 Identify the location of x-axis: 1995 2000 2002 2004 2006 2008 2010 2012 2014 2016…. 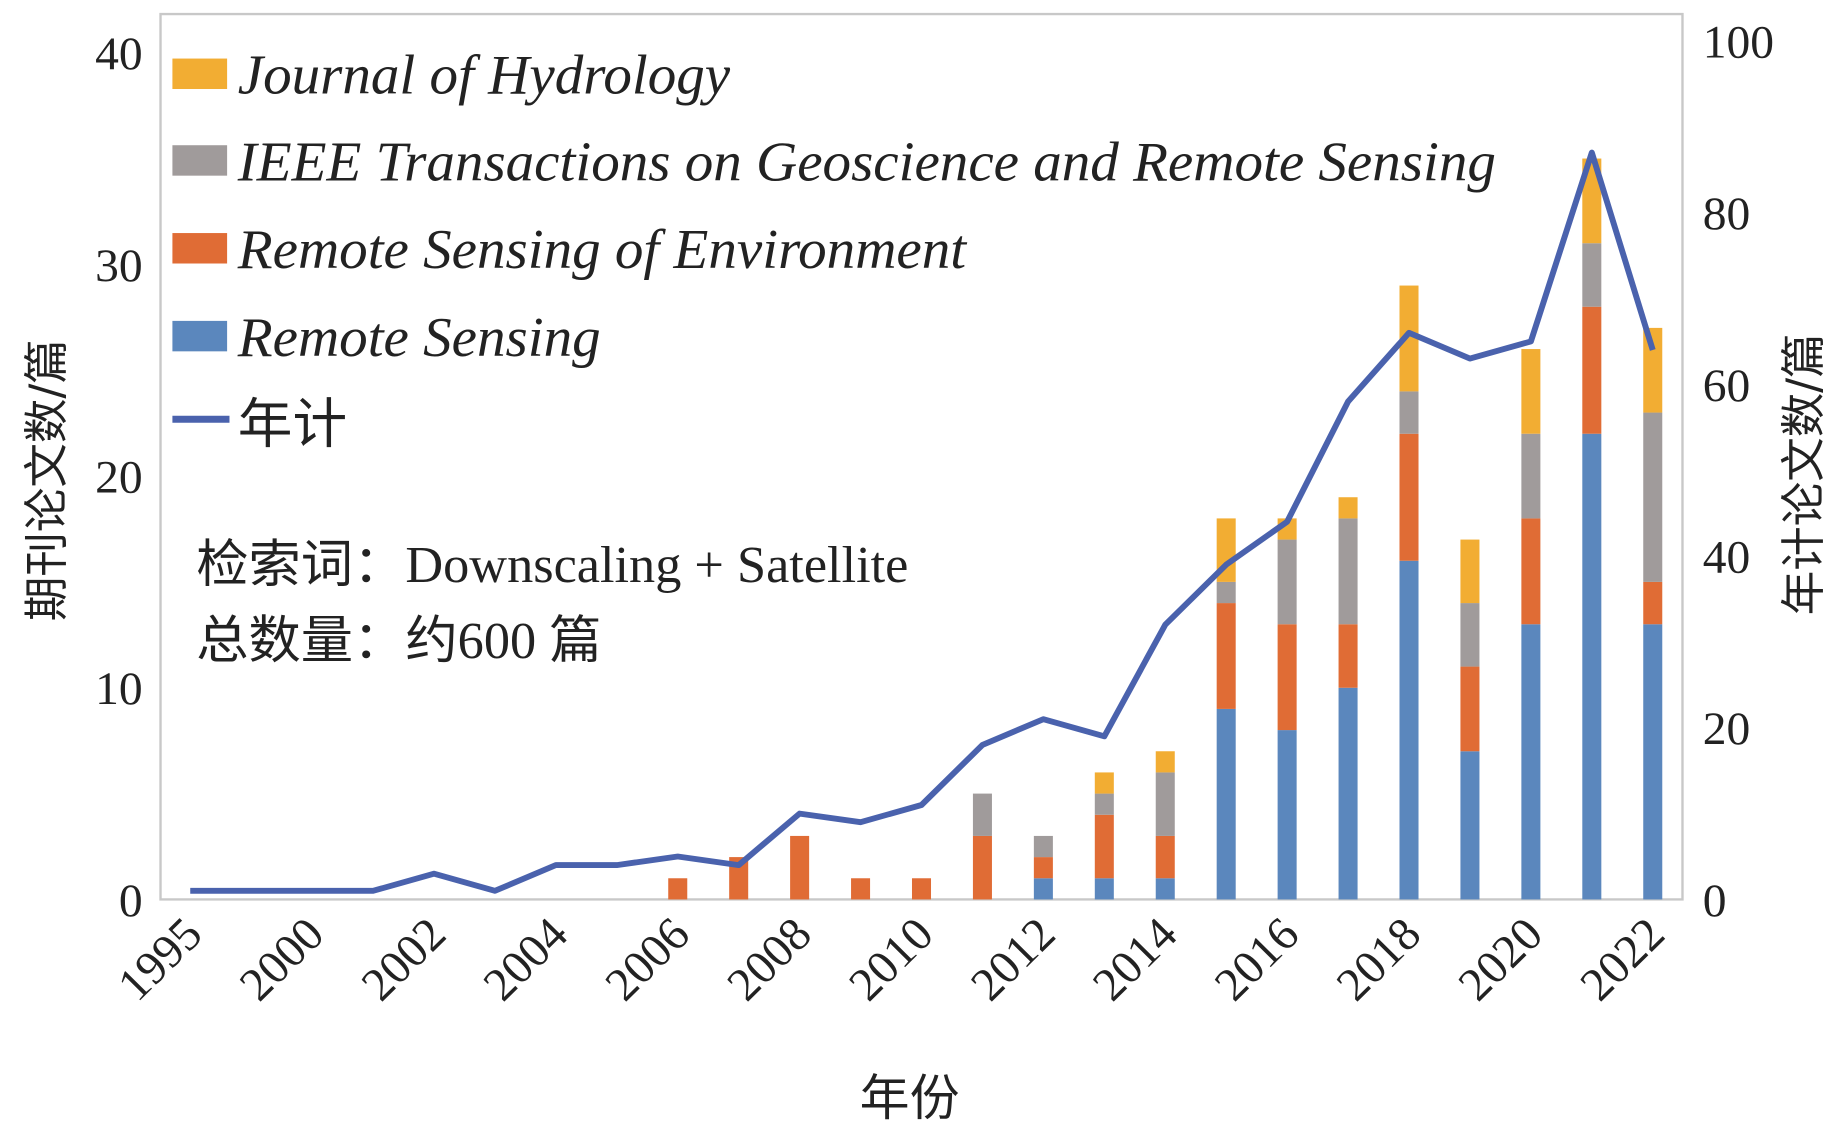
(891, 959).